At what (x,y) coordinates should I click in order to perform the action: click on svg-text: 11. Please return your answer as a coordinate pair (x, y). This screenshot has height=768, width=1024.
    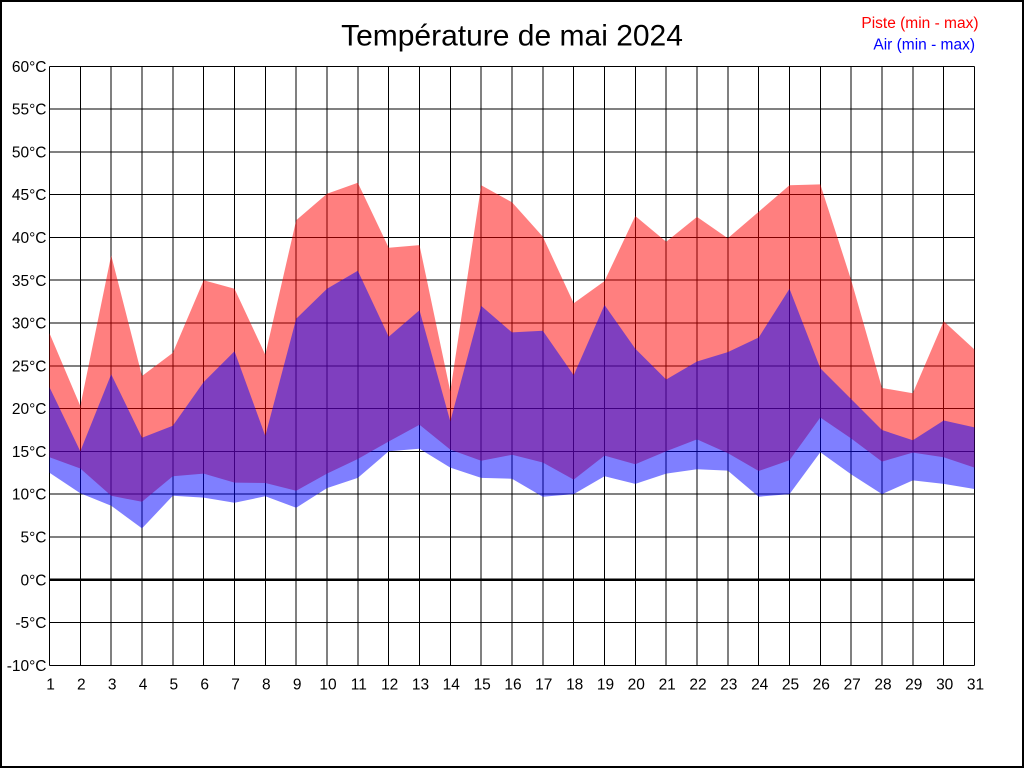
    Looking at the image, I should click on (359, 684).